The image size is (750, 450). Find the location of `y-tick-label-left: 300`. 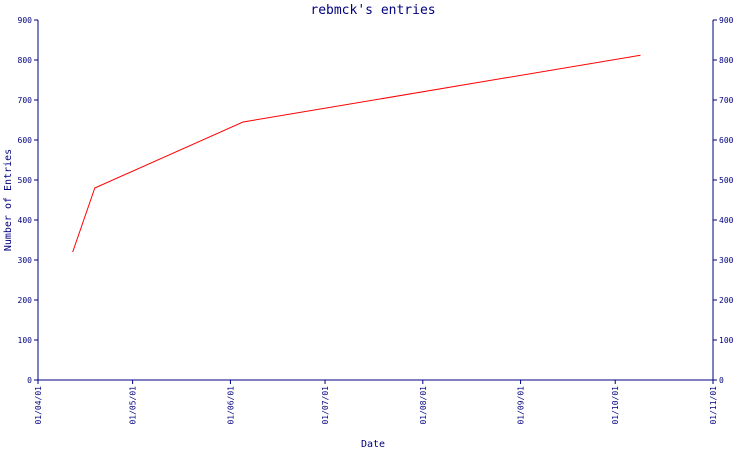

y-tick-label-left: 300 is located at coordinates (25, 260).